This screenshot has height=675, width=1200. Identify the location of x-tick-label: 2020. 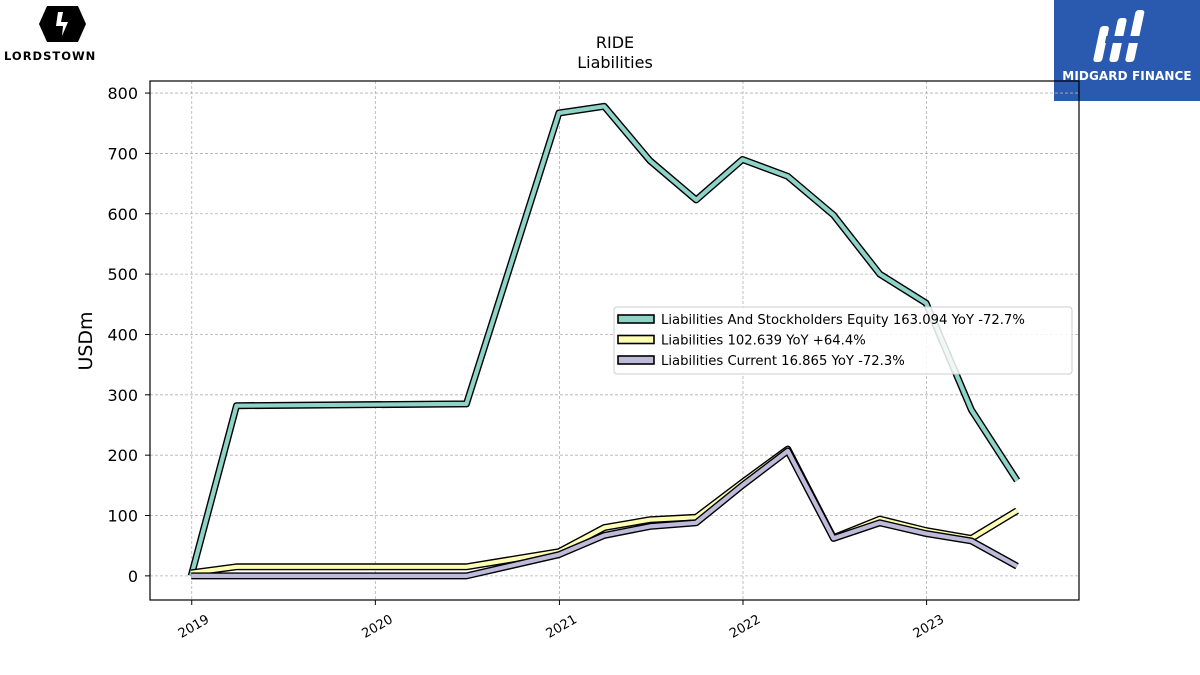
(378, 627).